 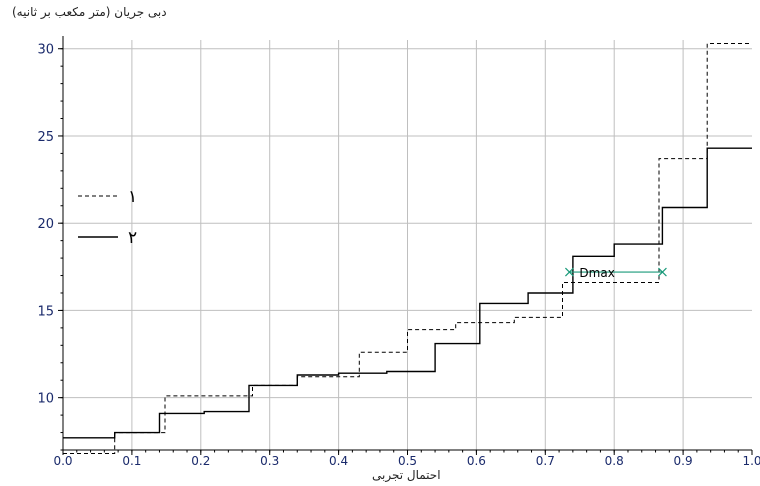 What do you see at coordinates (200, 461) in the screenshot?
I see `x-tick-label: 0.2` at bounding box center [200, 461].